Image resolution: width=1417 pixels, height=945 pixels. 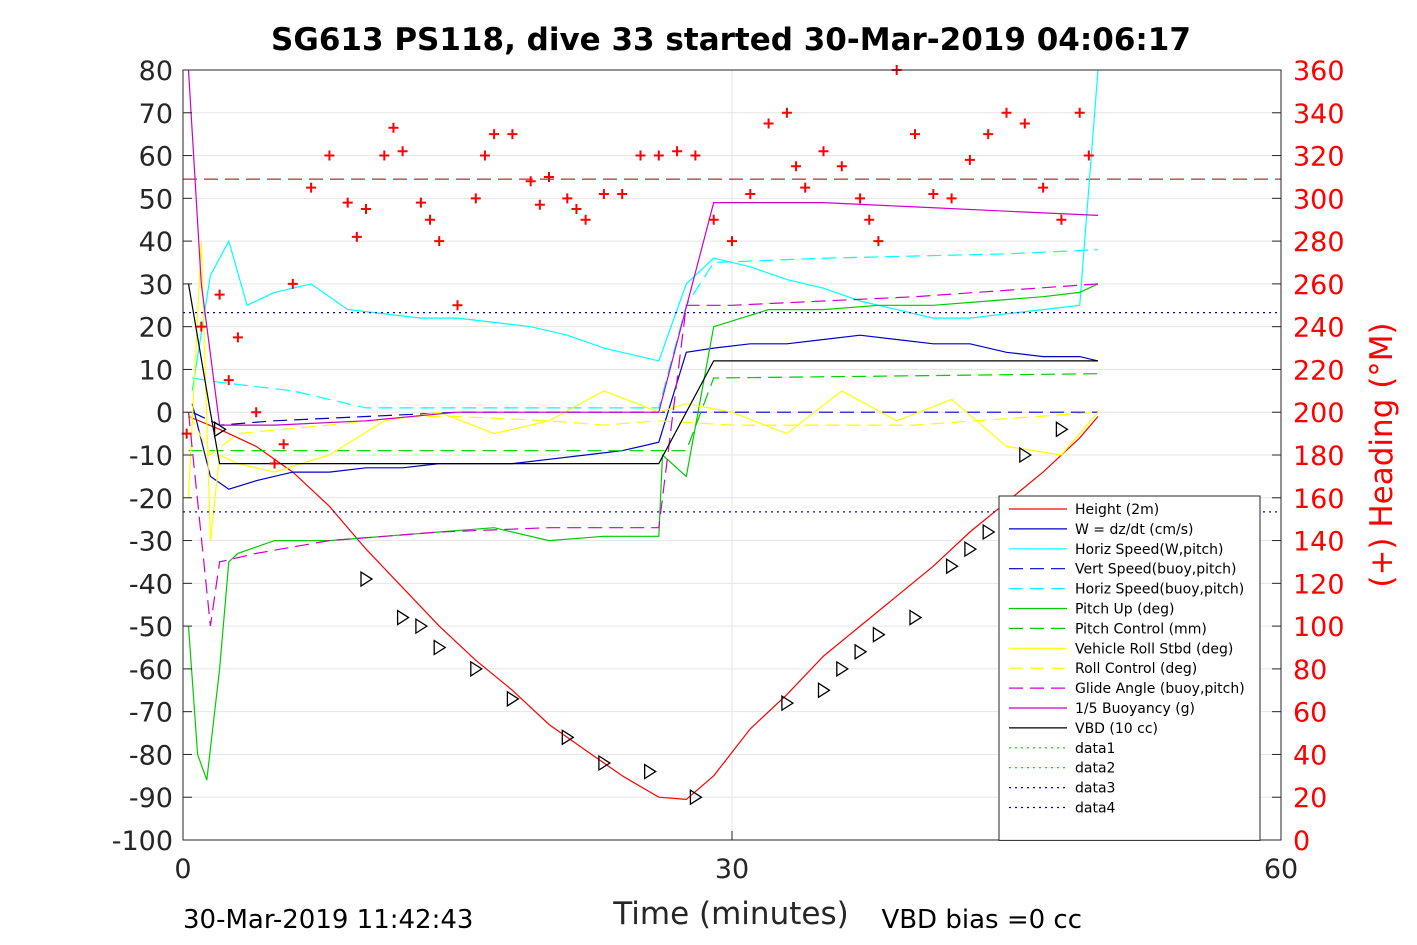 What do you see at coordinates (151, 584) in the screenshot?
I see `y-tick-label: -40` at bounding box center [151, 584].